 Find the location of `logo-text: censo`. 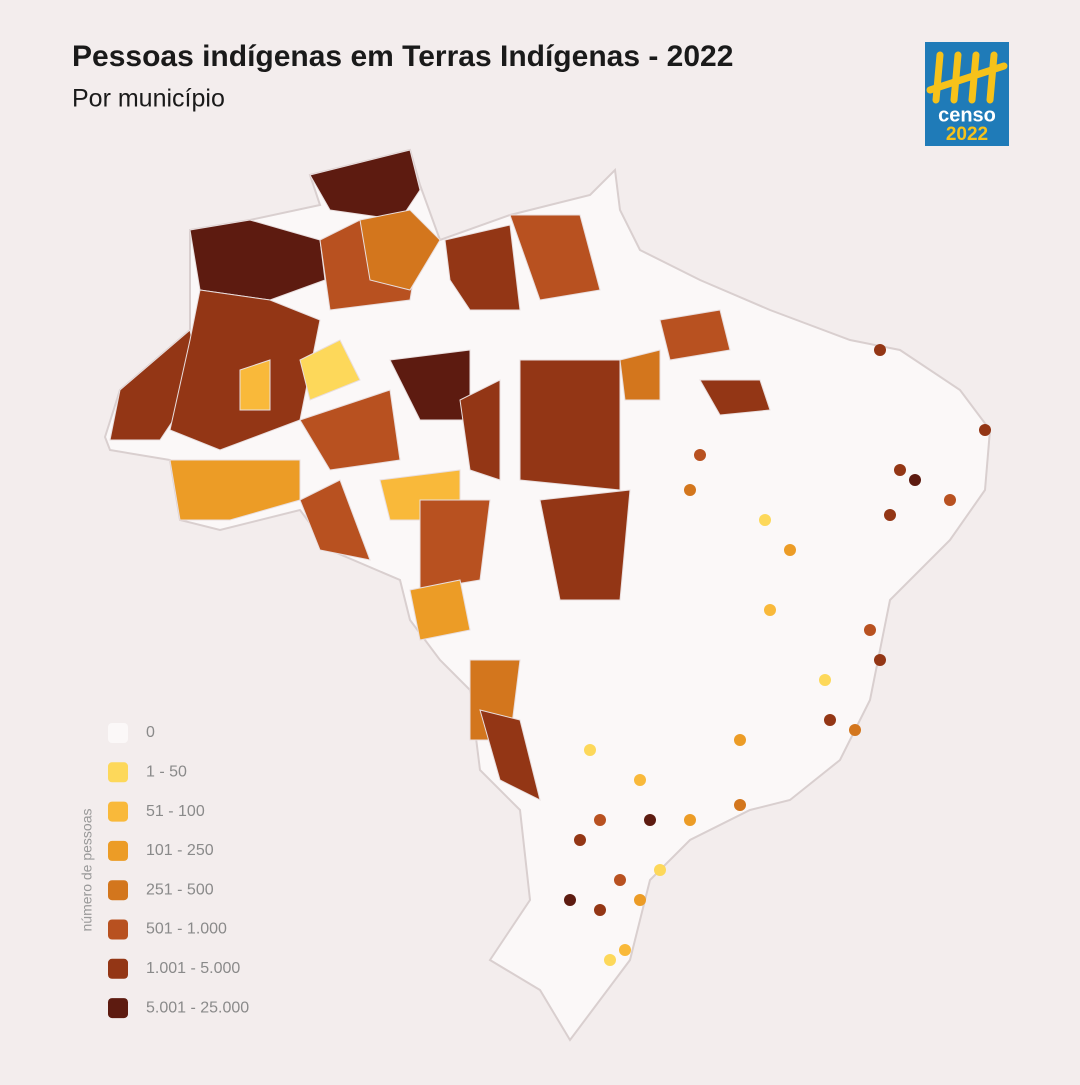

logo-text: censo is located at coordinates (967, 115).